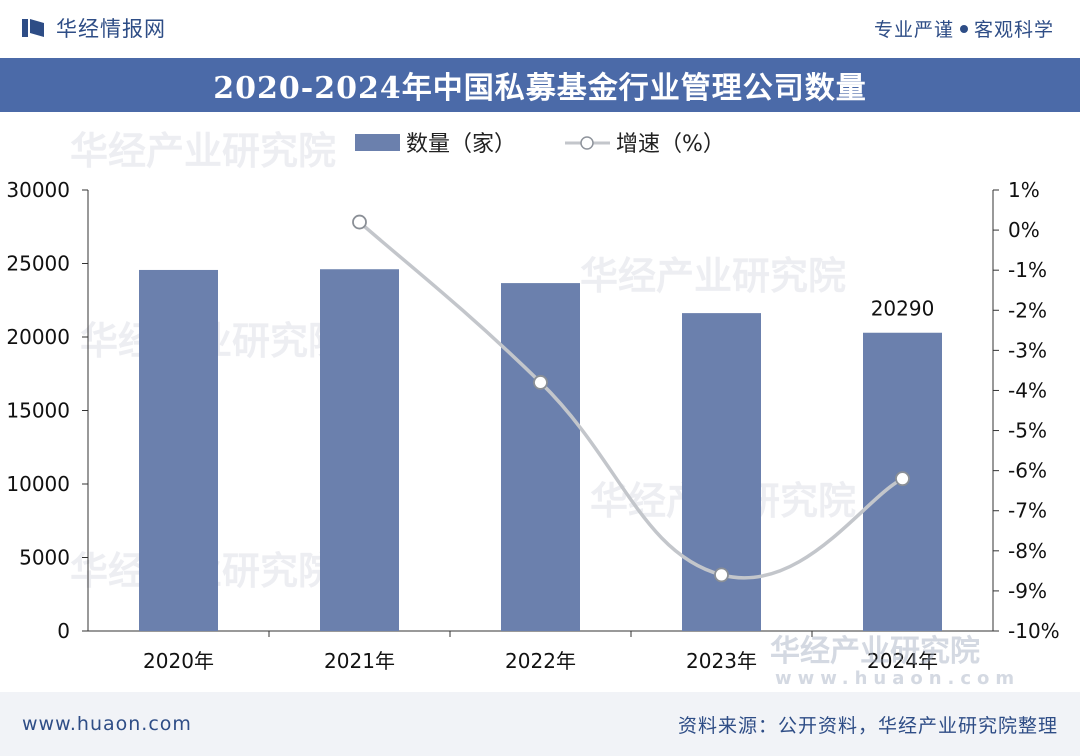  I want to click on y-left-tick-label: 0, so click(63, 631).